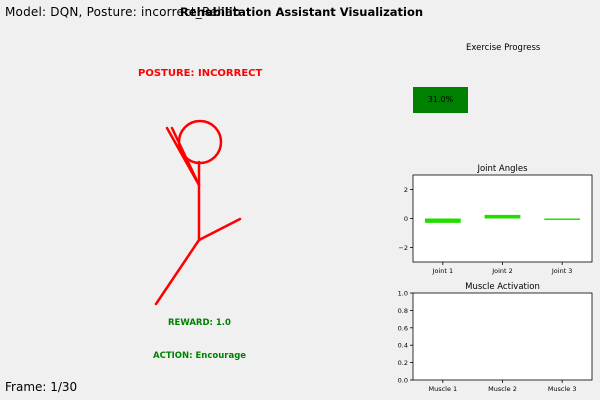 The width and height of the screenshot is (600, 400). What do you see at coordinates (123, 12) in the screenshot?
I see `model-label: Model: DQN, Posture: incorrect_Rehab` at bounding box center [123, 12].